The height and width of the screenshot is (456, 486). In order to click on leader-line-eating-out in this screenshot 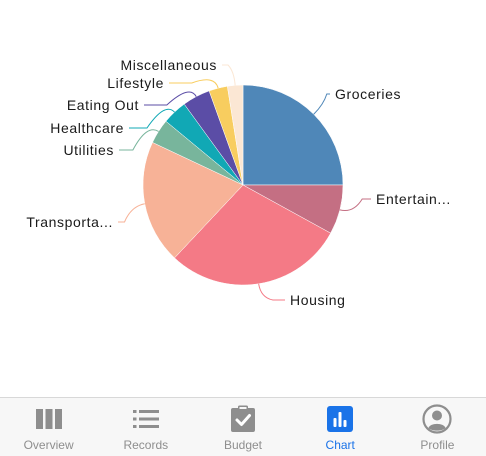, I will do `click(170, 98)`.